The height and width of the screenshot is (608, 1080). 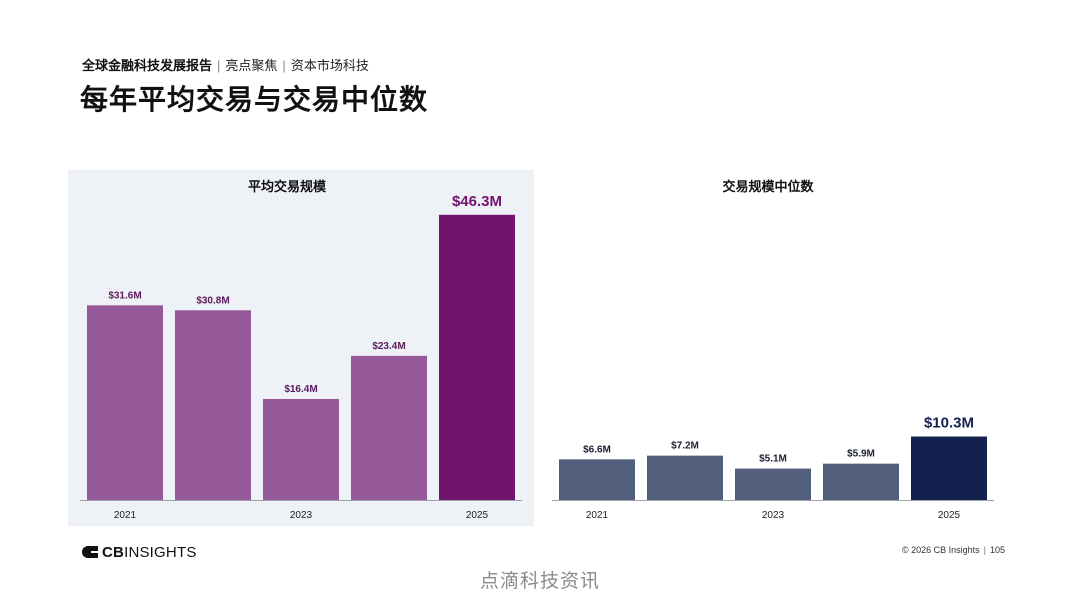 I want to click on left-tick-2021: 2021, so click(x=125, y=515).